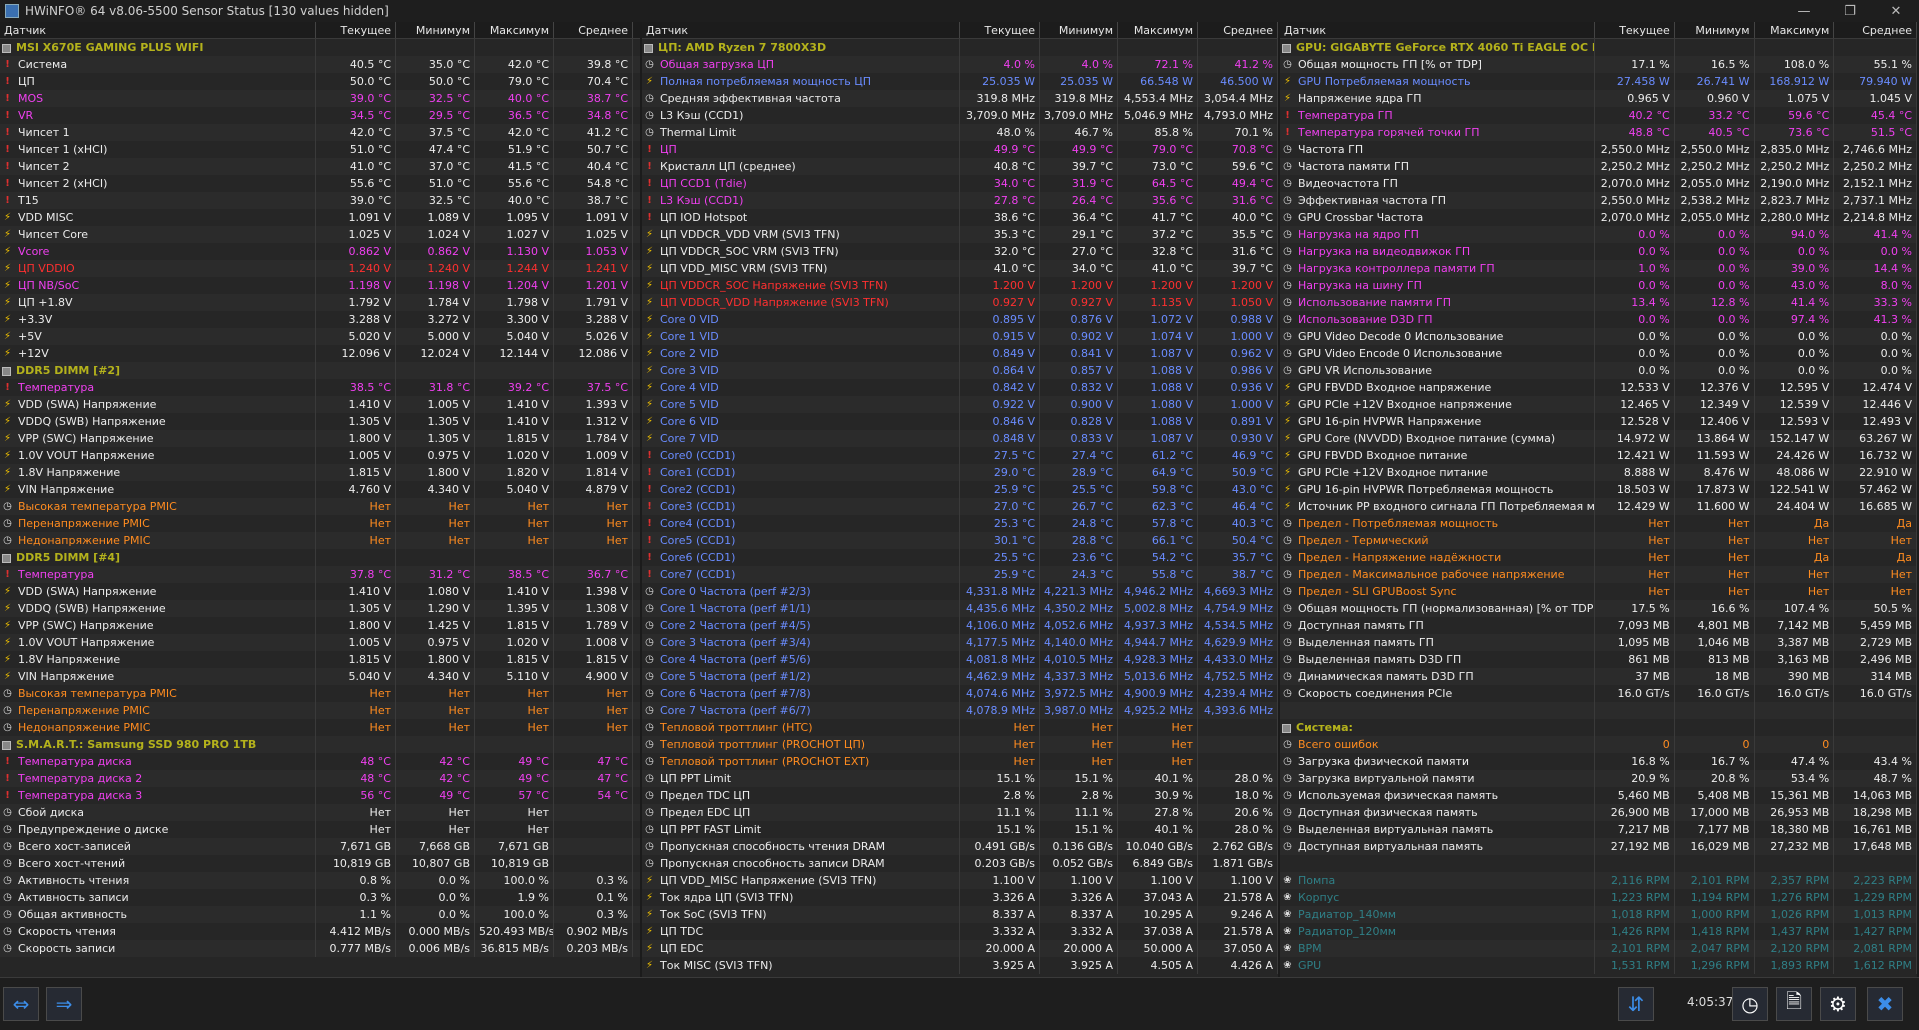  I want to click on sensor-row: ◷ Предел TDC ЦП 2.8 % 2.8 % 30.9 % 18.0 %, so click(960, 795).